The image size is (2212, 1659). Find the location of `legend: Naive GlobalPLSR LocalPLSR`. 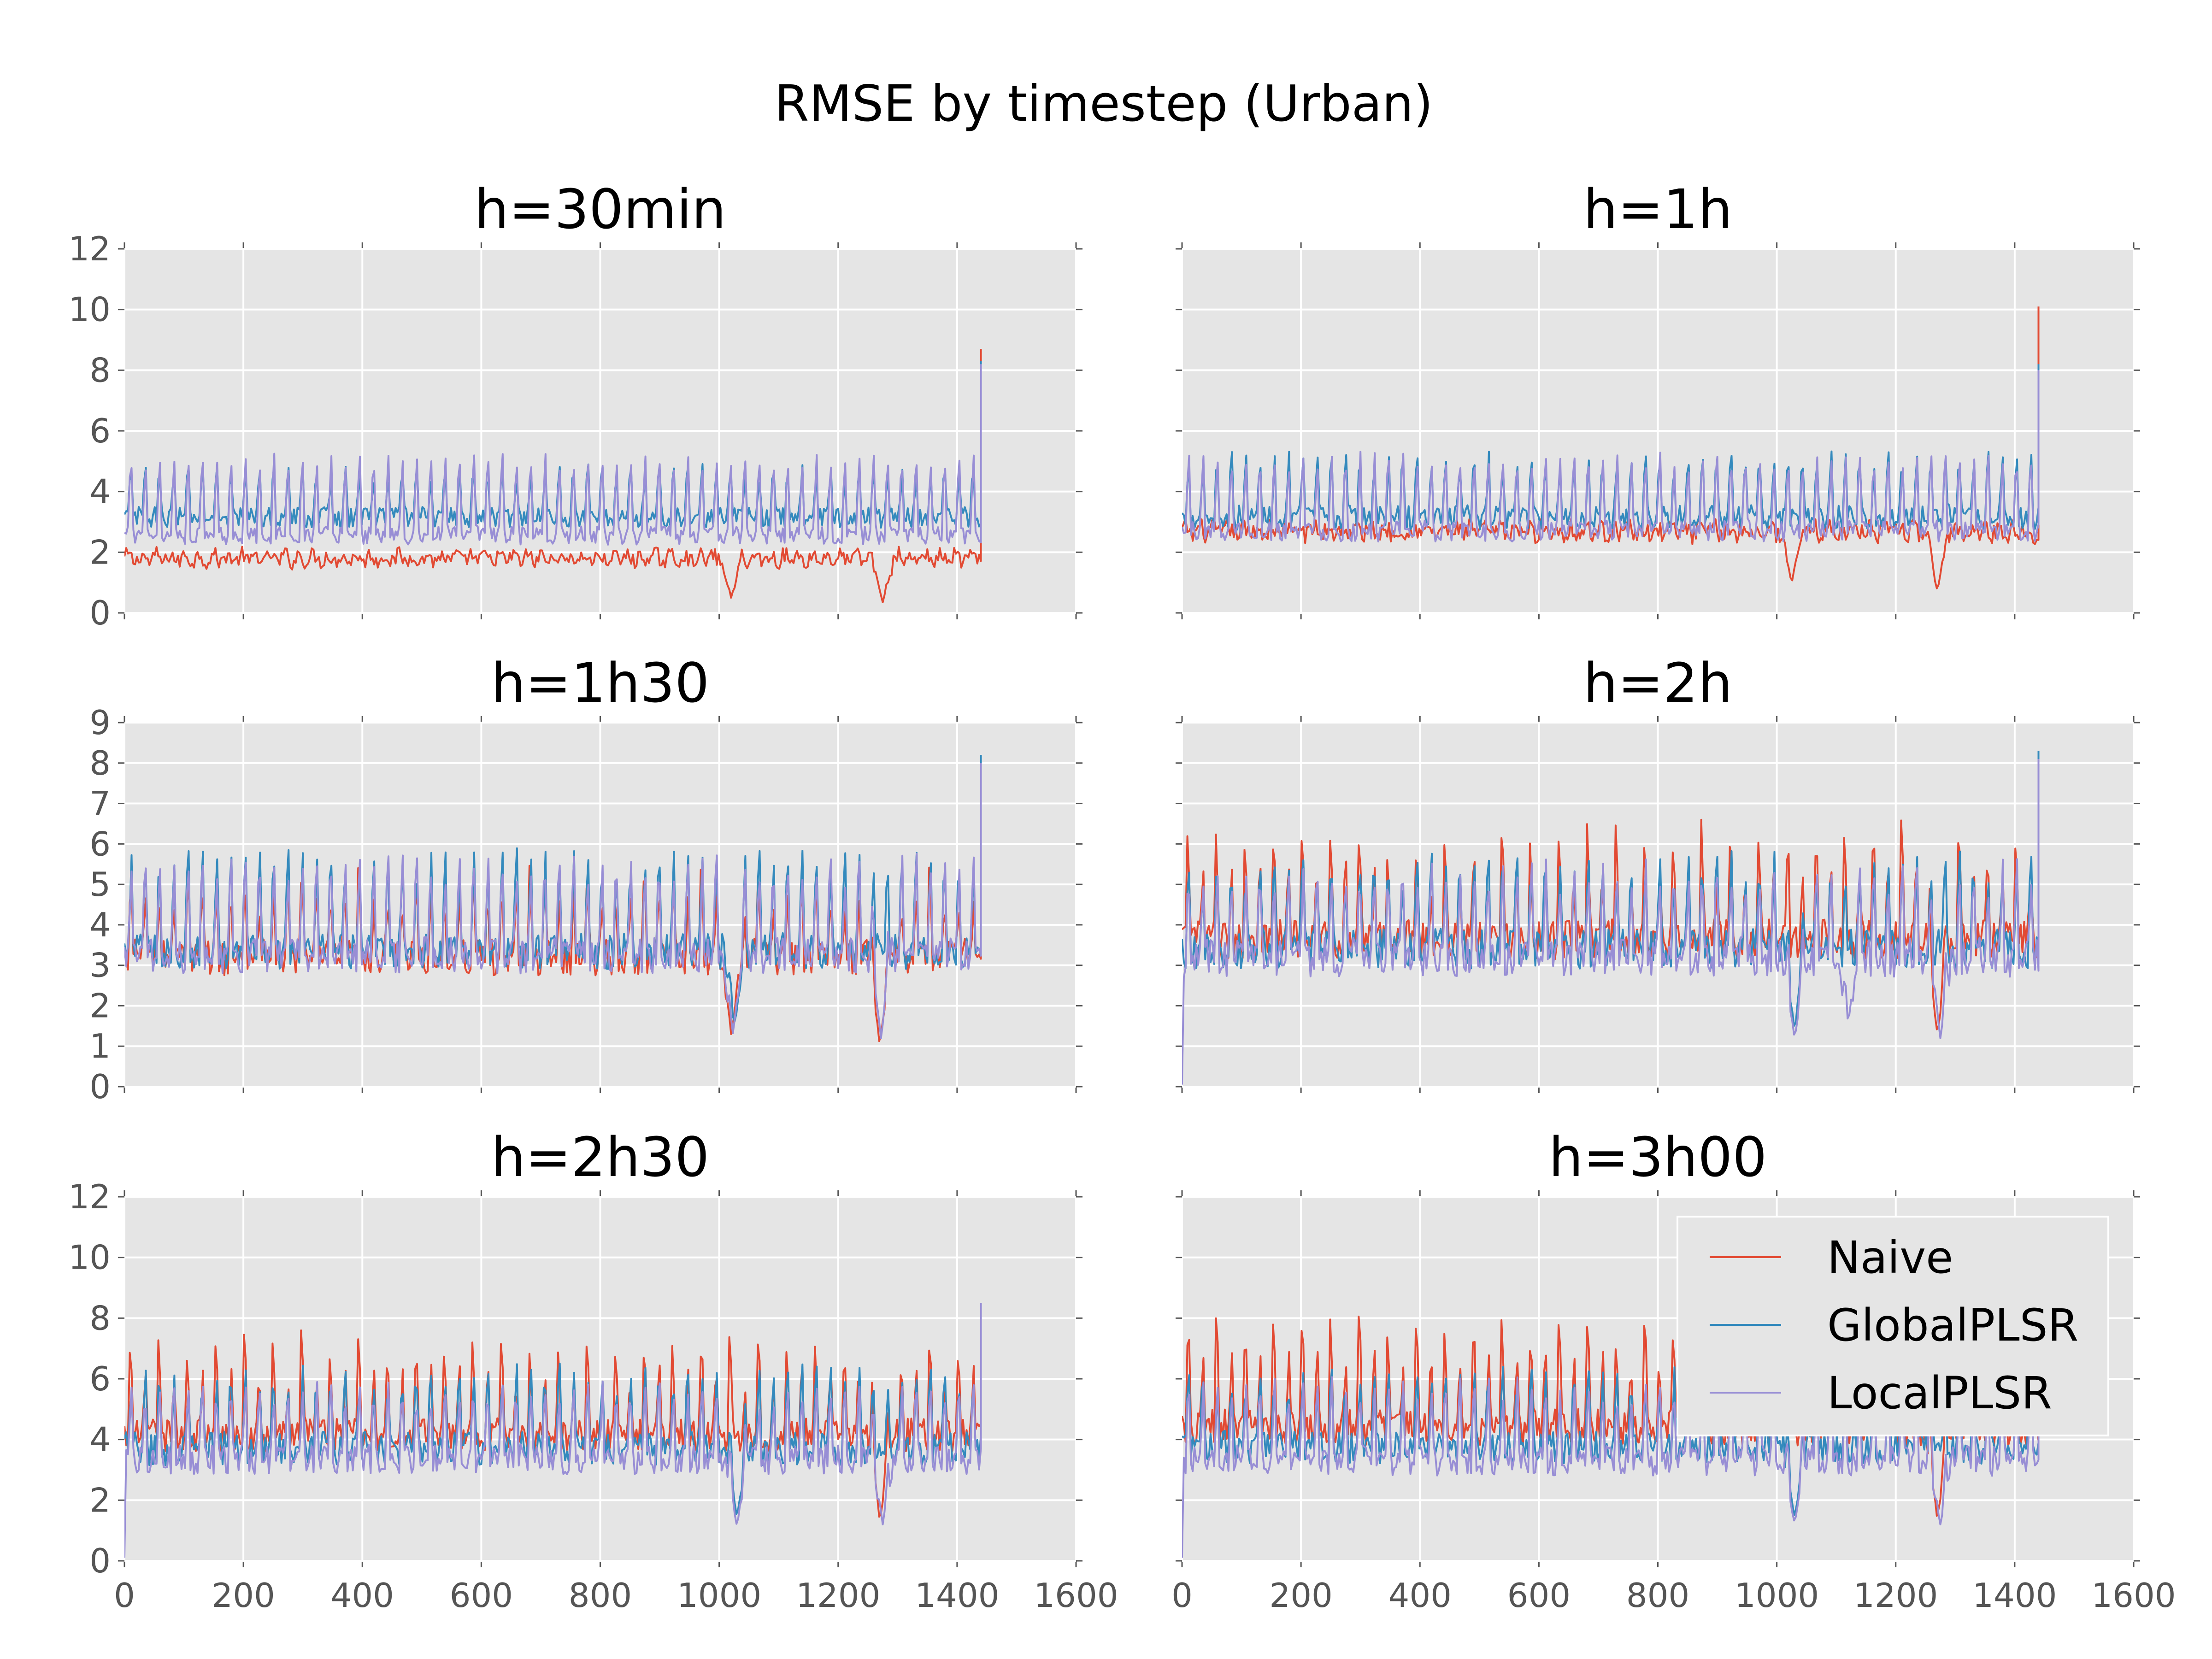

legend: Naive GlobalPLSR LocalPLSR is located at coordinates (1893, 1326).